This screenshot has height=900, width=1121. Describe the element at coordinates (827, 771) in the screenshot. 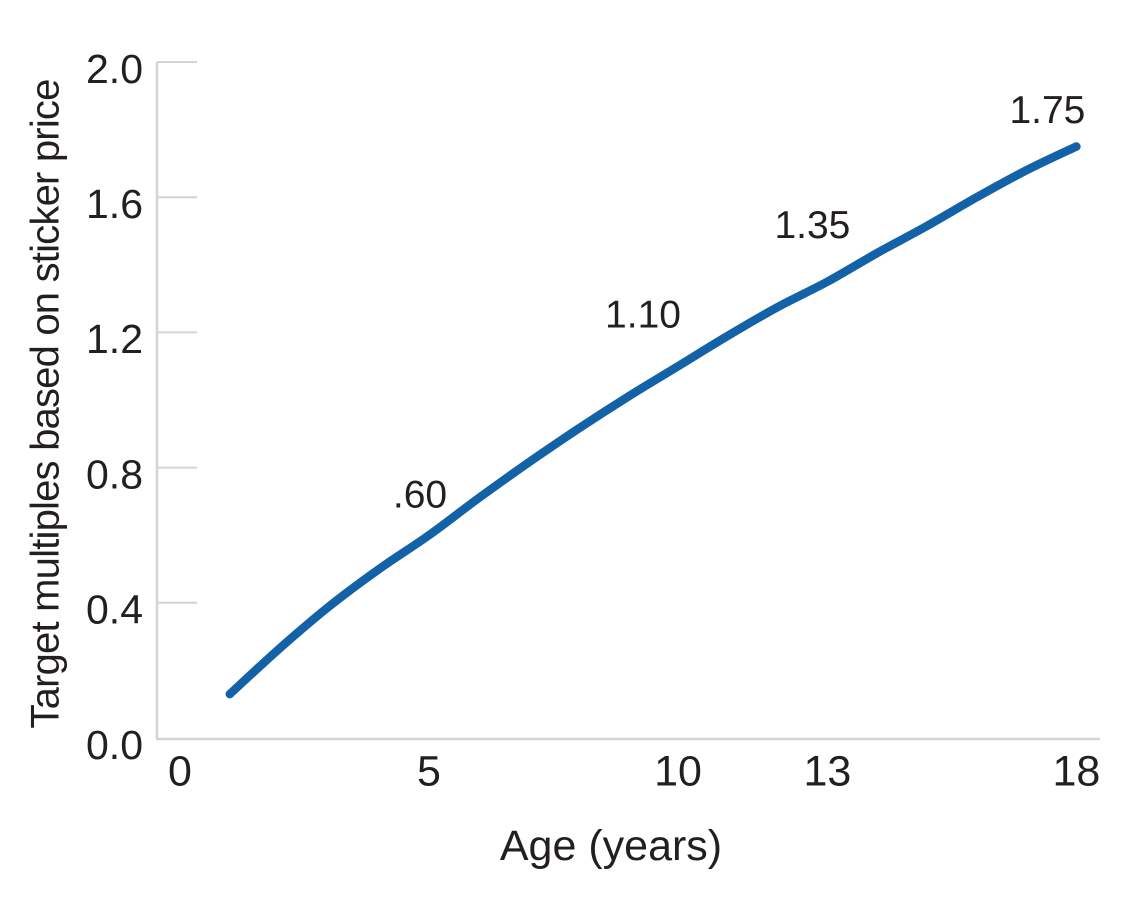

I see `x-tick-label: 13` at that location.